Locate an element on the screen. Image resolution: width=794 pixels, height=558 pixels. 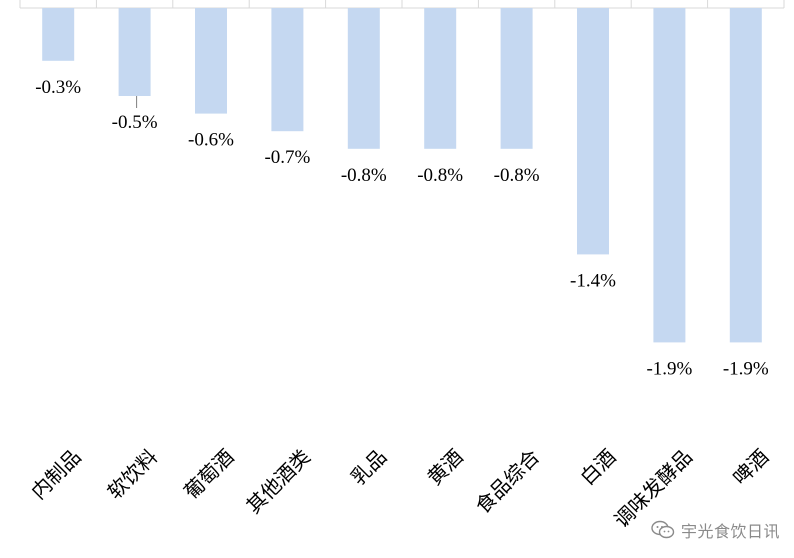
category-label: 软饮料 is located at coordinates (132, 474).